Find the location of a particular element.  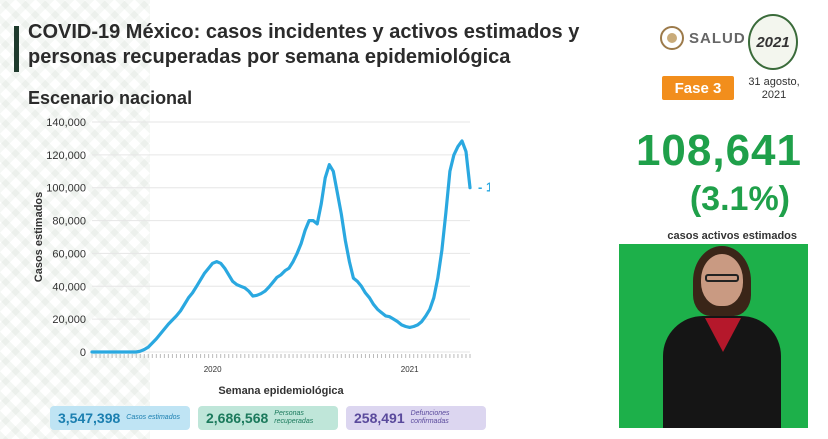

y-tick-label: 60,000 is located at coordinates (69, 254).